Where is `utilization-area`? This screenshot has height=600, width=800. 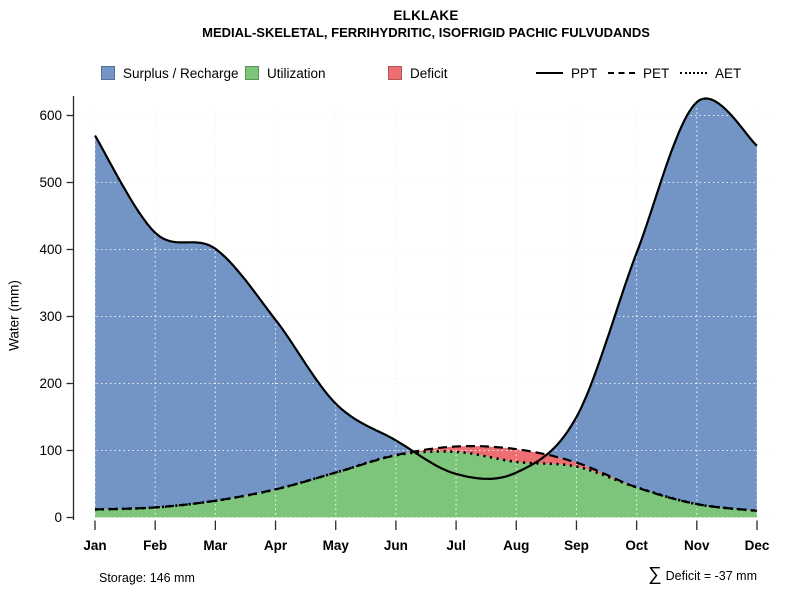
utilization-area is located at coordinates (426, 484).